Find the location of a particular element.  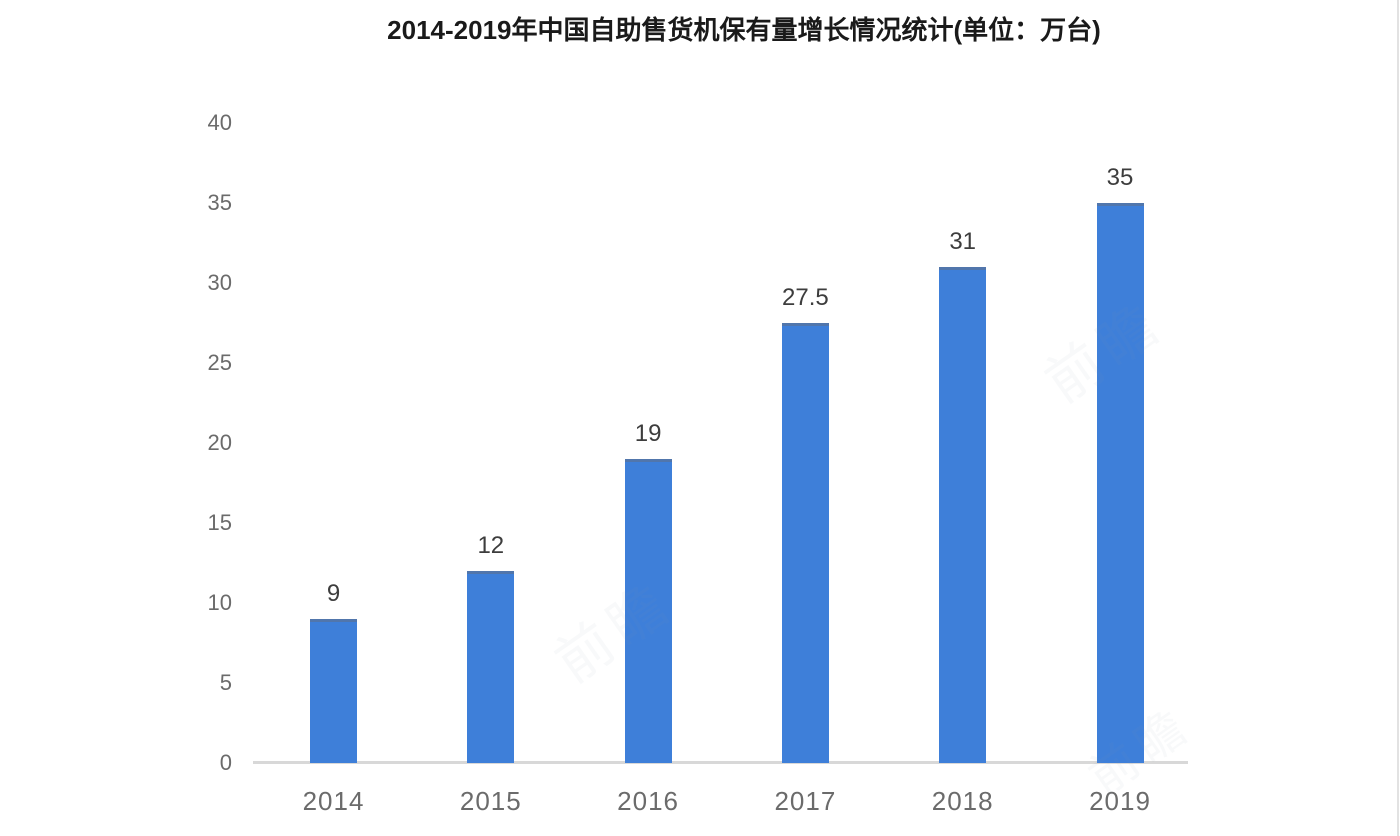

y-tick-label: 25 is located at coordinates (219, 362).